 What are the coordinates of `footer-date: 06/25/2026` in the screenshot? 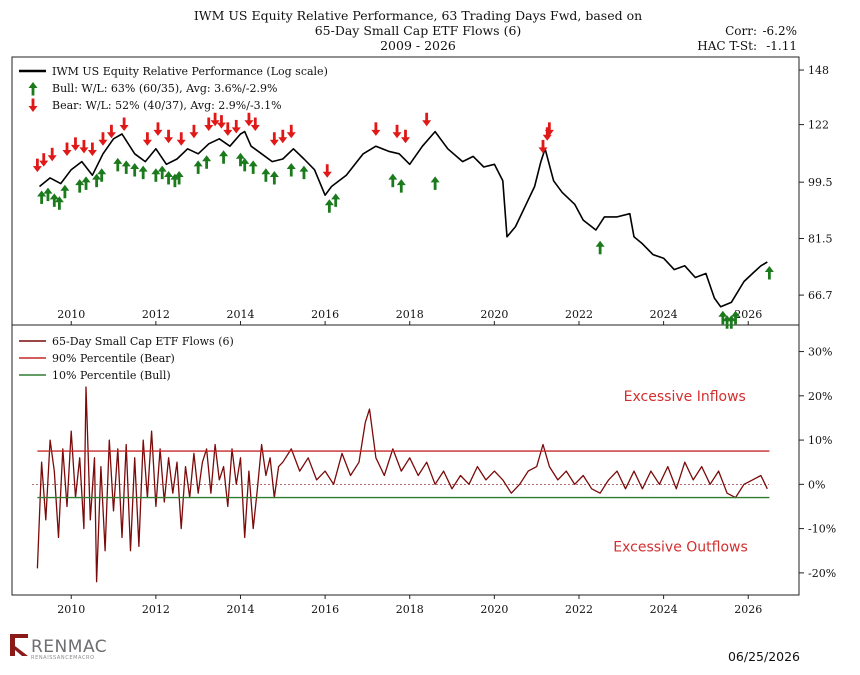 It's located at (764, 656).